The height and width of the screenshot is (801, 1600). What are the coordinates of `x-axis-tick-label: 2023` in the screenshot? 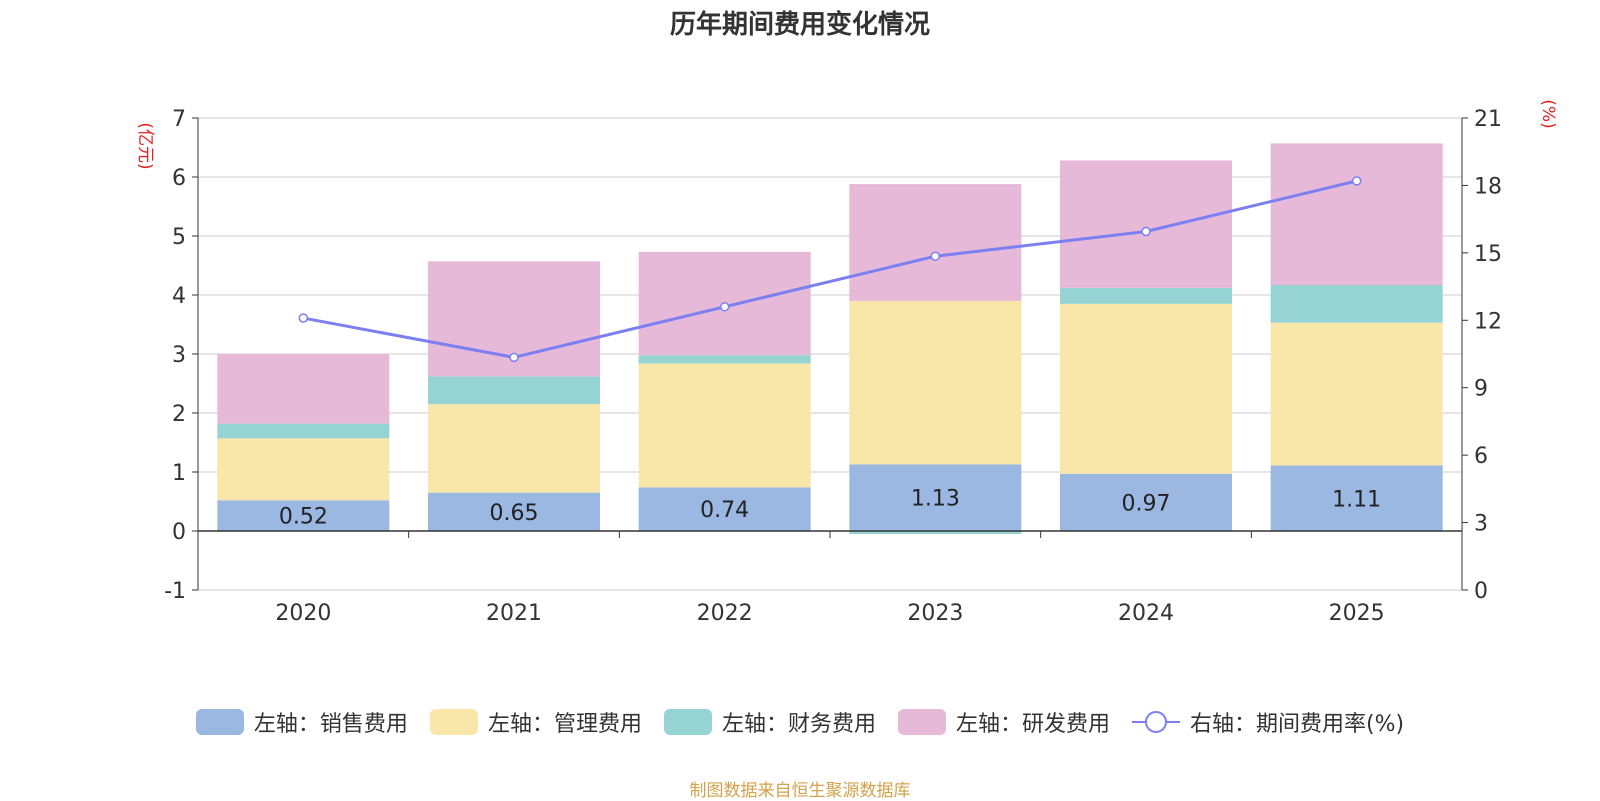 It's located at (935, 613).